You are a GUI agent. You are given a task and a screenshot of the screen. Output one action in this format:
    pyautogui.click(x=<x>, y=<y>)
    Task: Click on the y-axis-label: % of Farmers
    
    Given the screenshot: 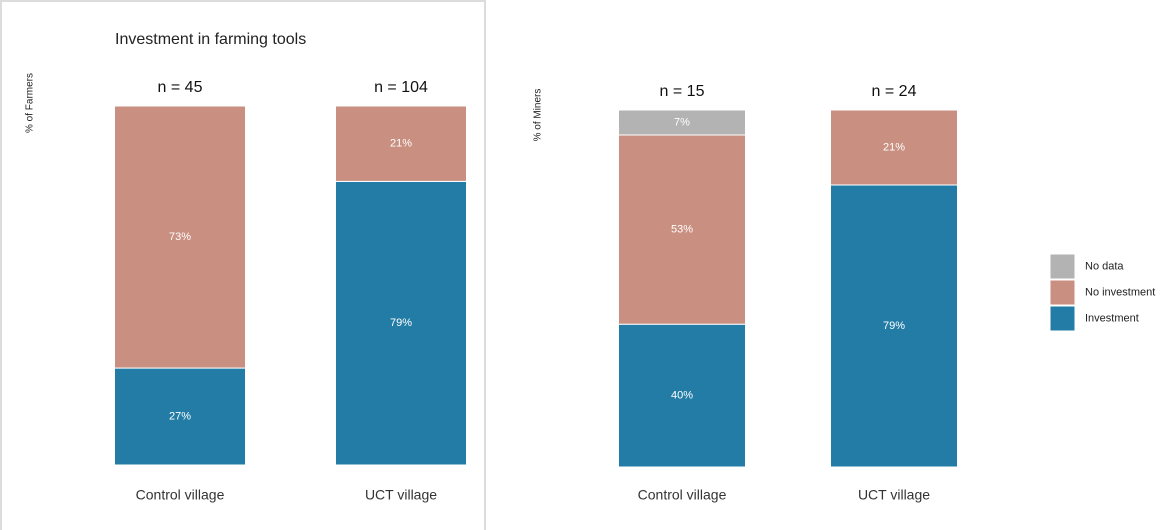 What is the action you would take?
    pyautogui.click(x=30, y=103)
    